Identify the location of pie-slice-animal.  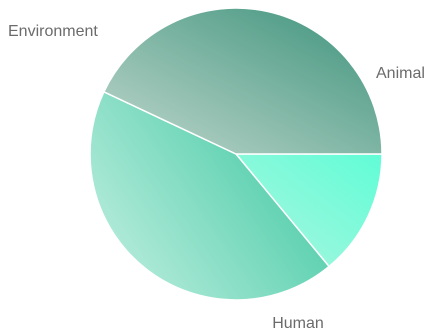
(309, 210).